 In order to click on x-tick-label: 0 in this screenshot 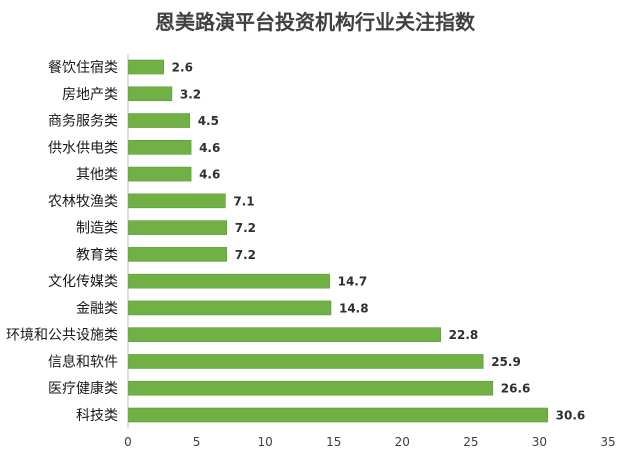, I will do `click(128, 442)`.